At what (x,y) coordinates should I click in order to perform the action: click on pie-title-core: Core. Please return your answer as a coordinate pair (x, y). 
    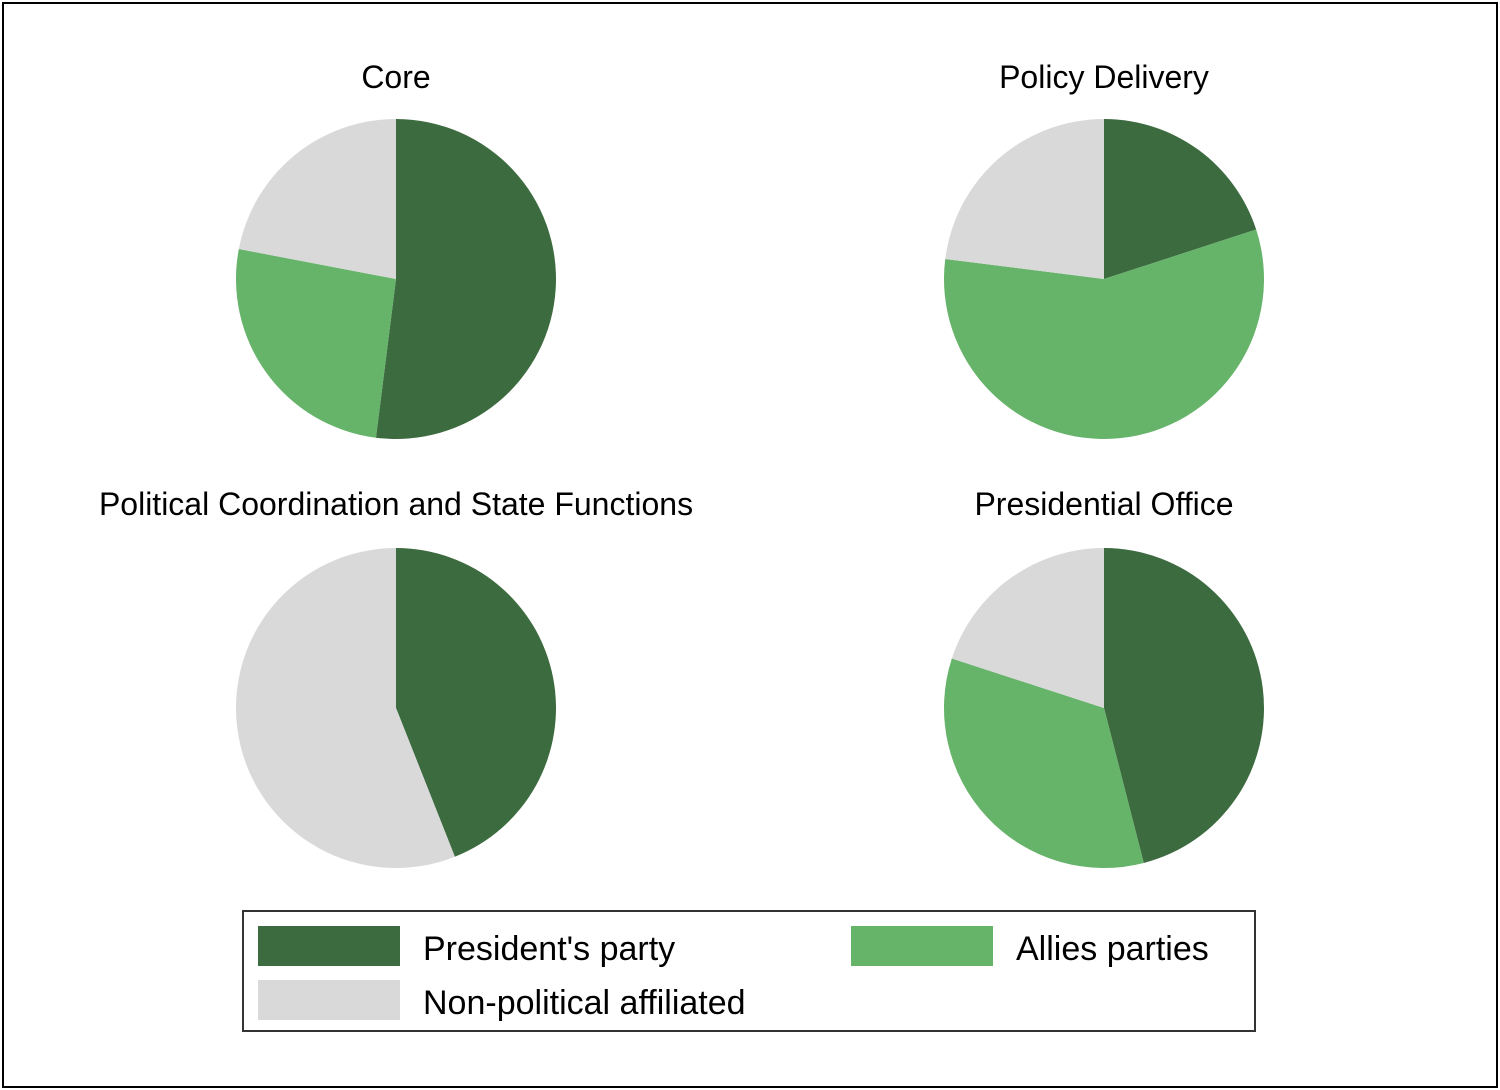
    Looking at the image, I should click on (395, 77).